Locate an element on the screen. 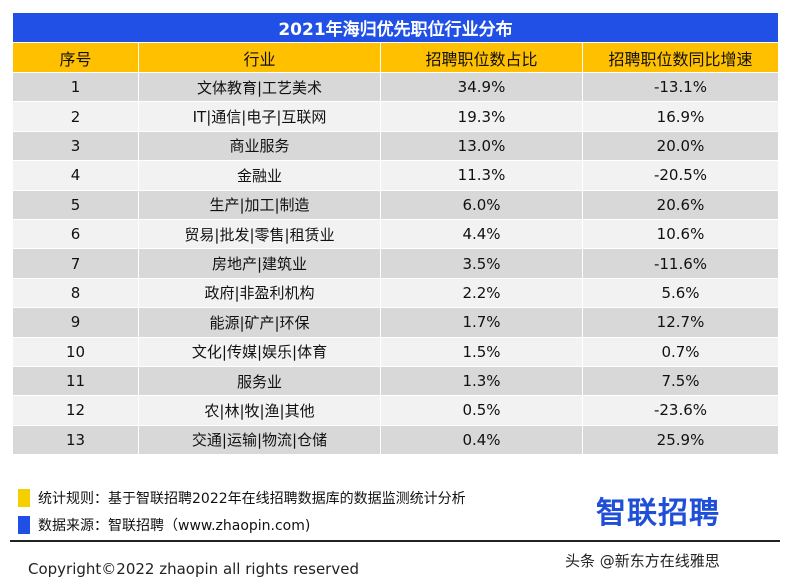  header-industry: 行业 is located at coordinates (259, 57).